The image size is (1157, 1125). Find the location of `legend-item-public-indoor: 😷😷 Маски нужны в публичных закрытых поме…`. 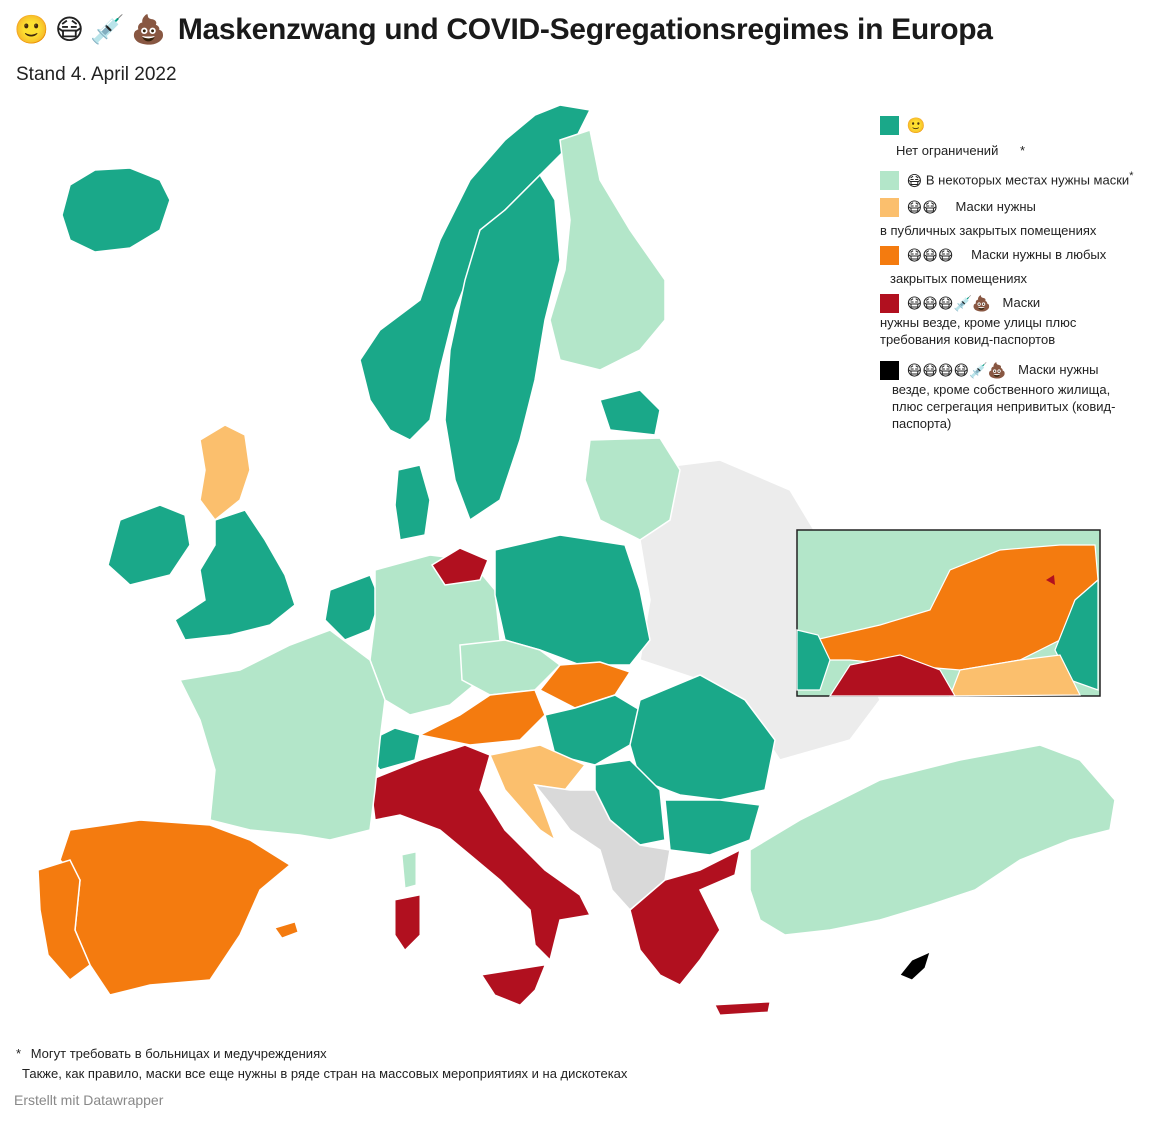

legend-item-public-indoor: 😷😷 Маски нужны в публичных закрытых поме… is located at coordinates (1017, 218).